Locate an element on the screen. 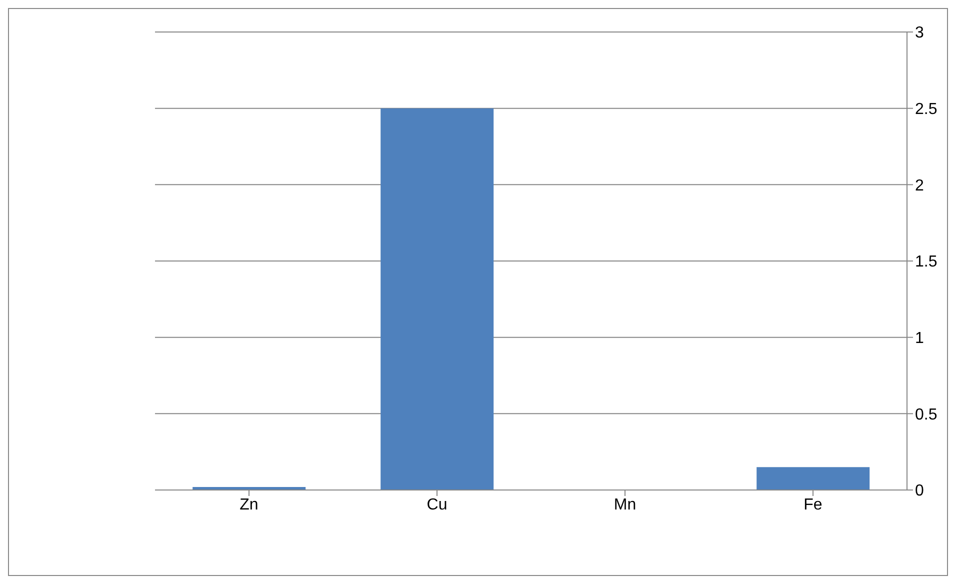  y-tick-label: 3 is located at coordinates (919, 33).